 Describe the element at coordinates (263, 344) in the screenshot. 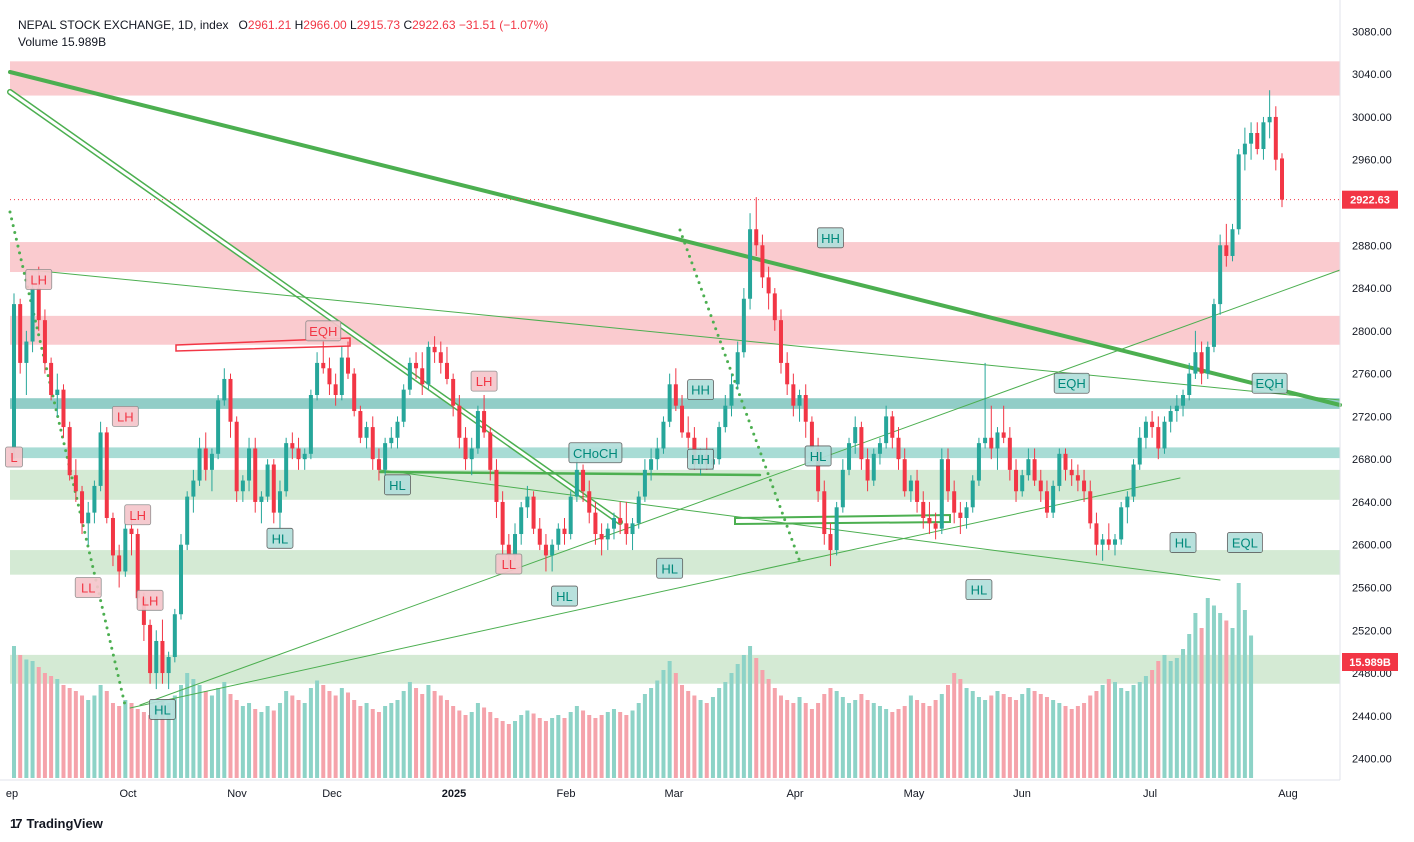

I see `eqh-bracket` at that location.